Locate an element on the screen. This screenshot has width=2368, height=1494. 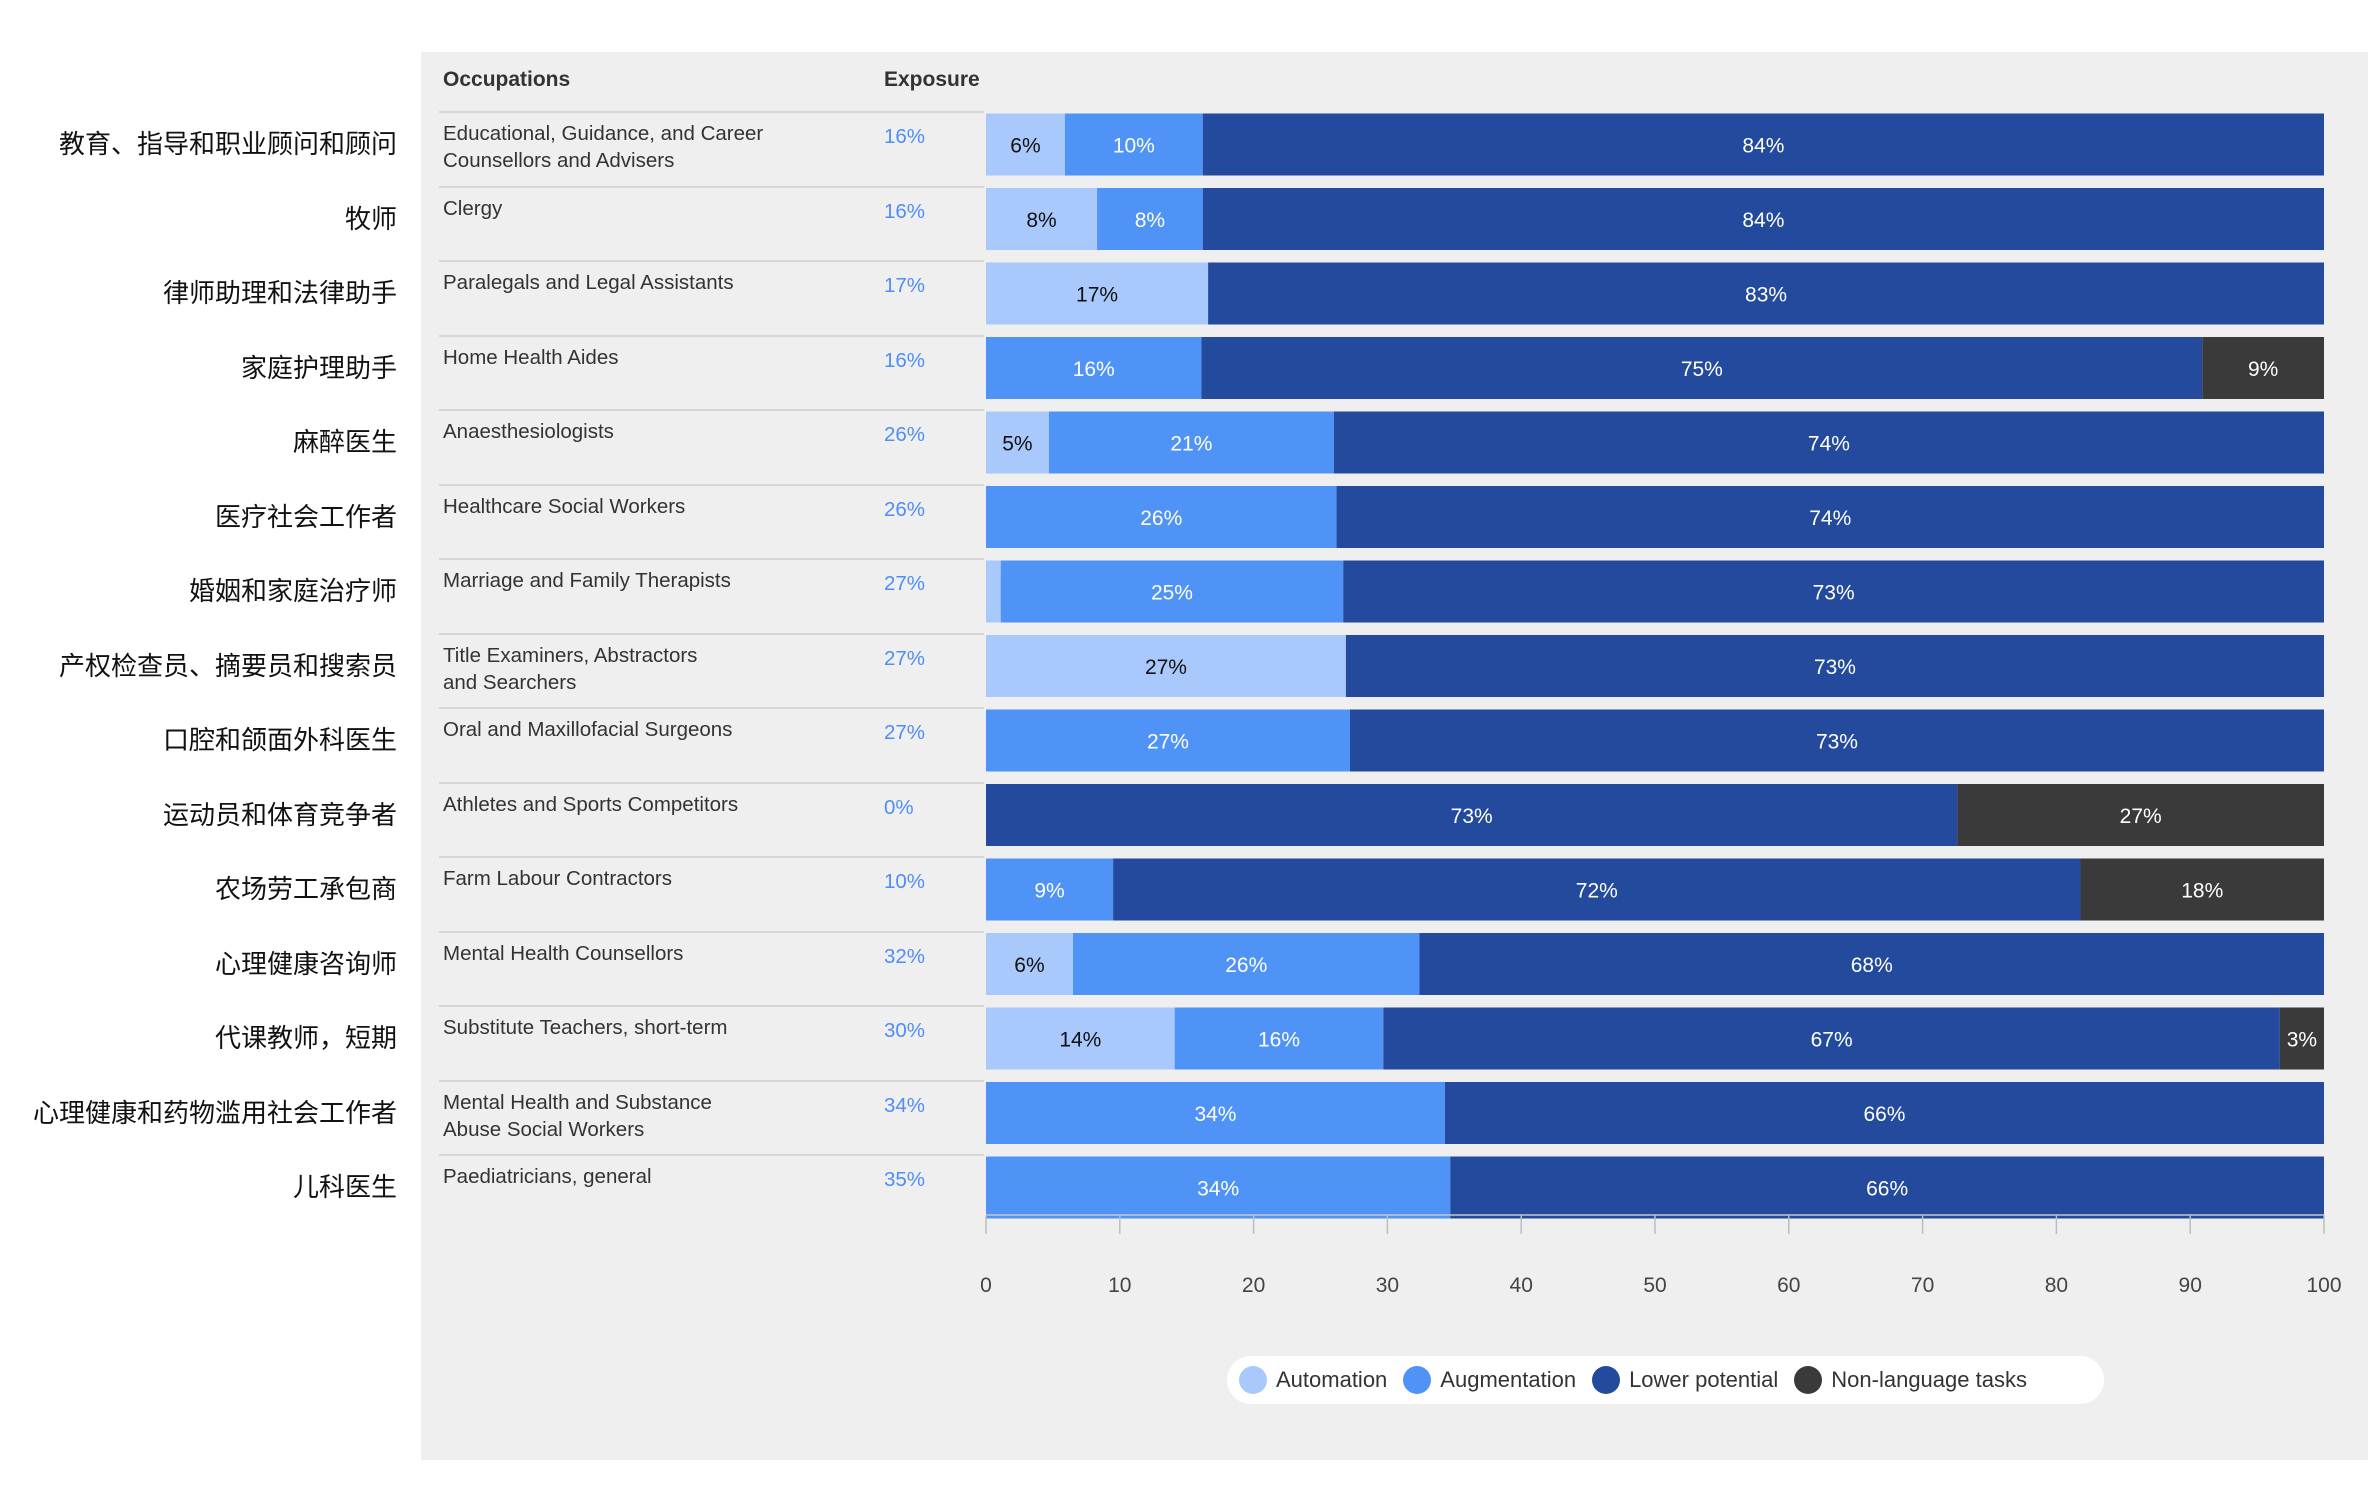
exposure-value: 10% is located at coordinates (905, 881).